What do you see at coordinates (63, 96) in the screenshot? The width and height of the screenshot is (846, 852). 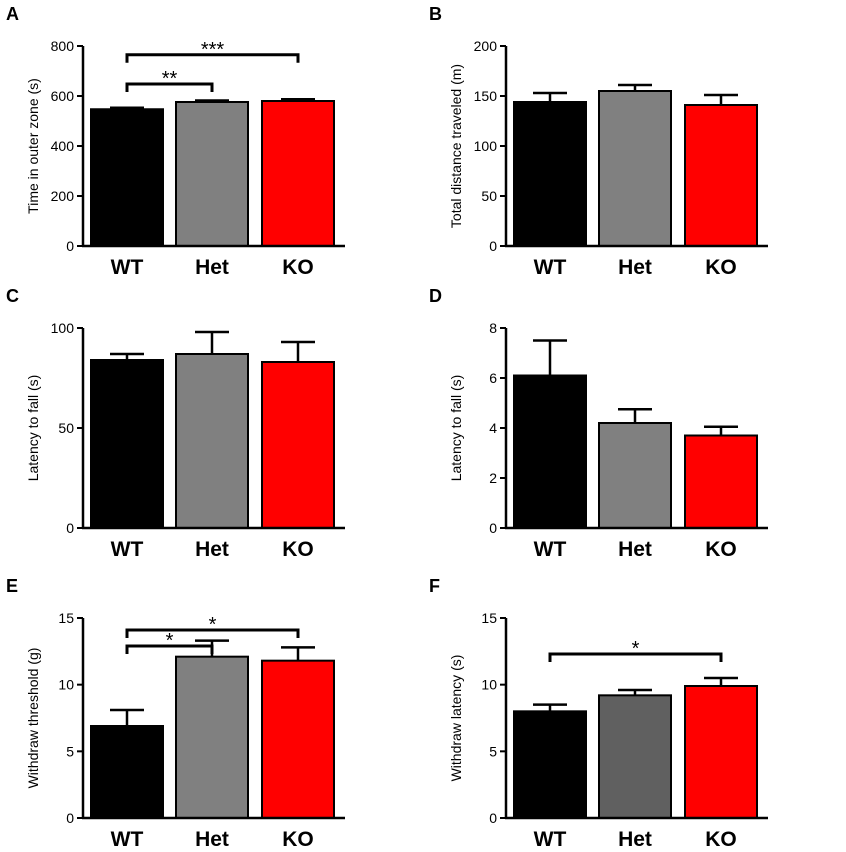 I see `y-tick-label: 600` at bounding box center [63, 96].